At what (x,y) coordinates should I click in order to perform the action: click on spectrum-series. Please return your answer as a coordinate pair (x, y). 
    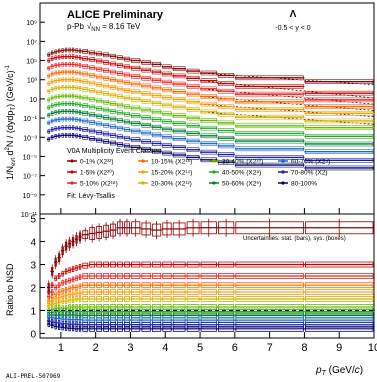
    Looking at the image, I should click on (210, 104).